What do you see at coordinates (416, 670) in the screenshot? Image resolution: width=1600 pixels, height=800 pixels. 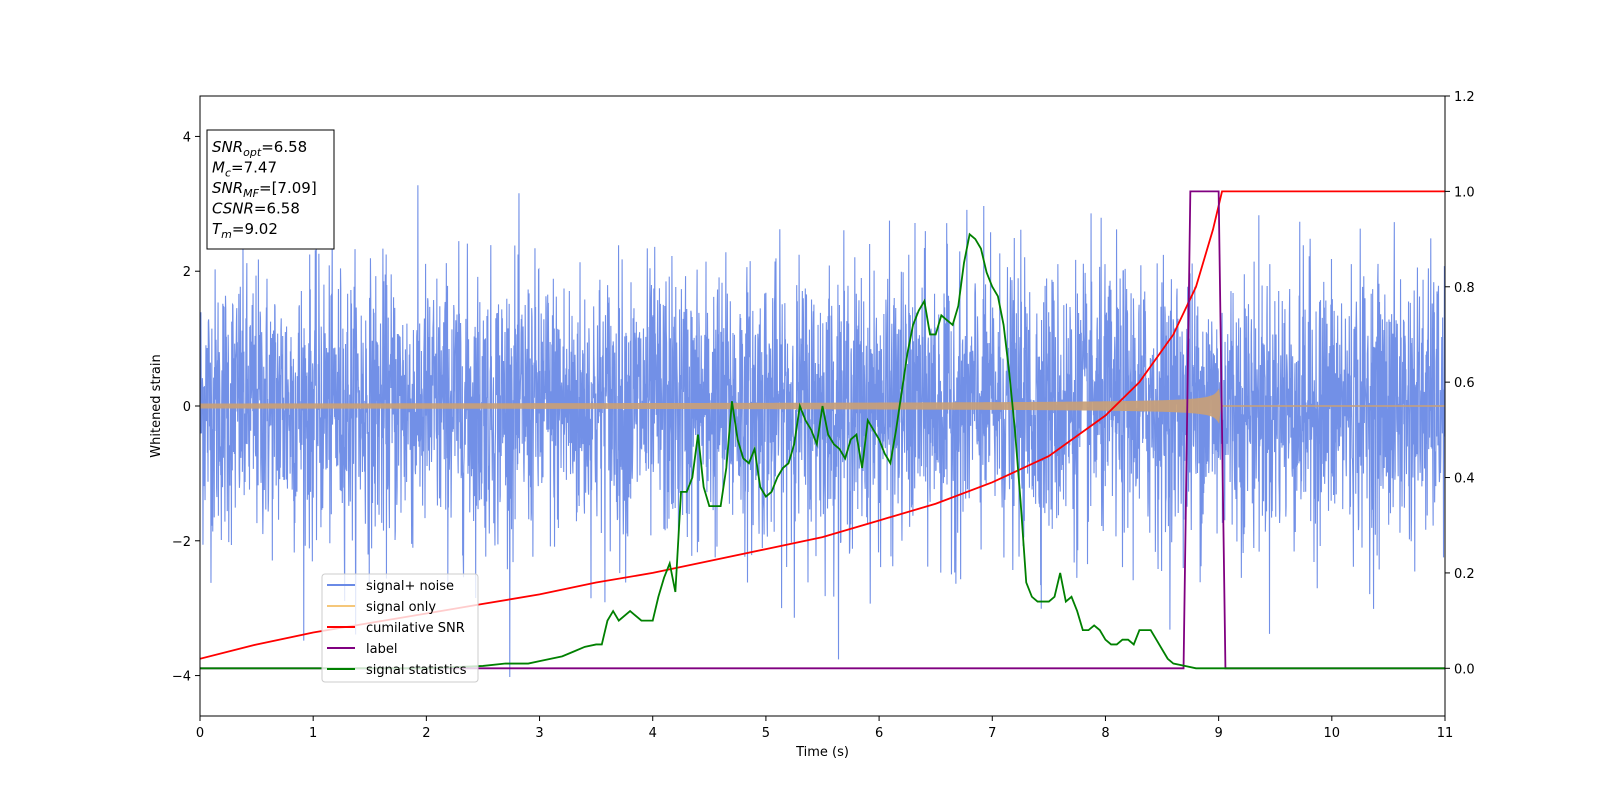 I see `legend-entry-label: signal statistics` at bounding box center [416, 670].